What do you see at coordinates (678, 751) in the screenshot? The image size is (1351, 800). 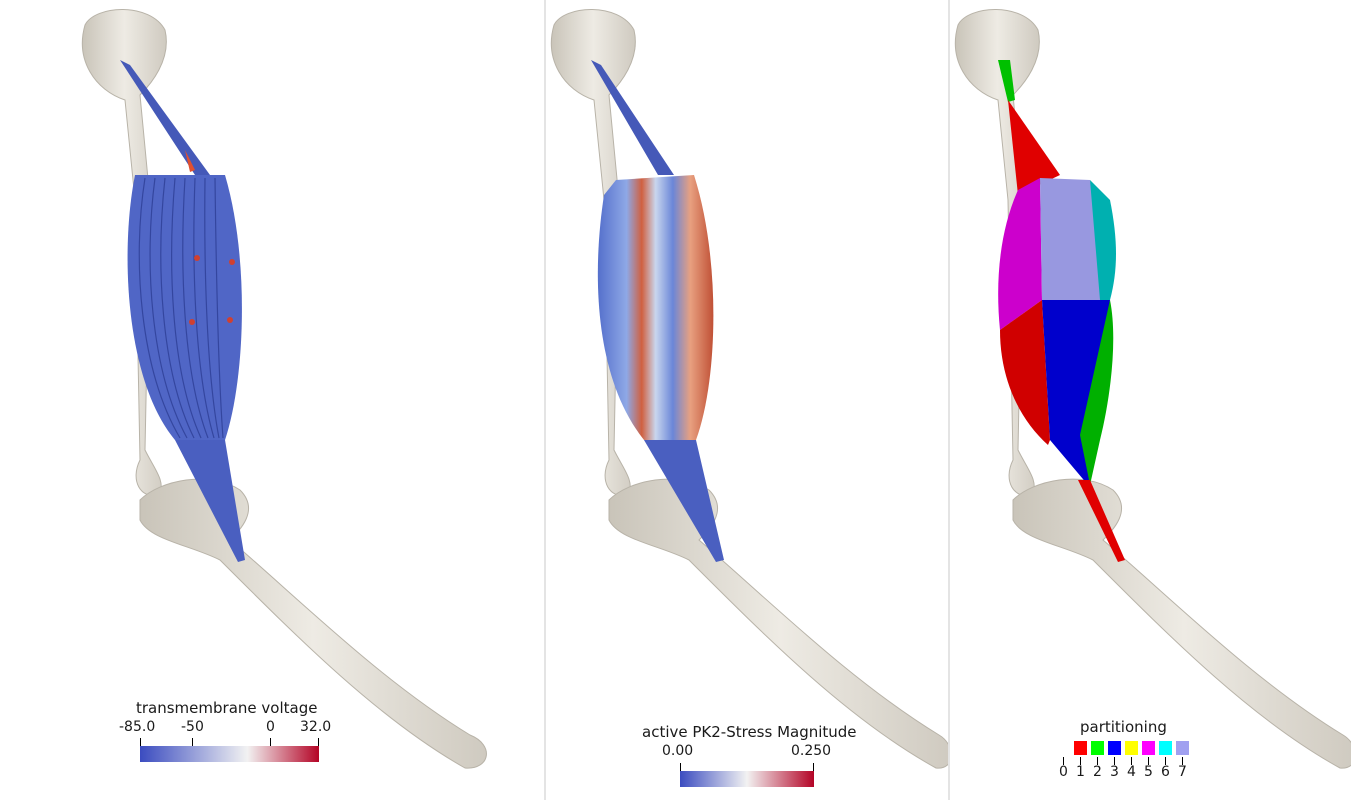 I see `colorbar-label-min: 0.00` at bounding box center [678, 751].